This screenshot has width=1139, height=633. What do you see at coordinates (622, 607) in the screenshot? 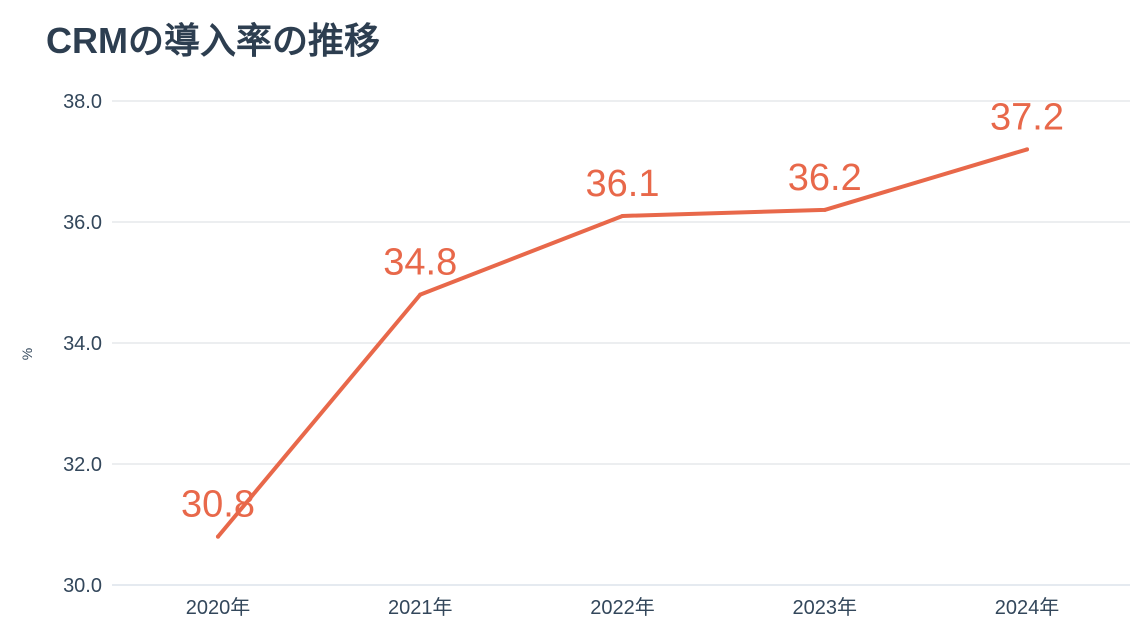
I see `x-tick-label: 2022年` at bounding box center [622, 607].